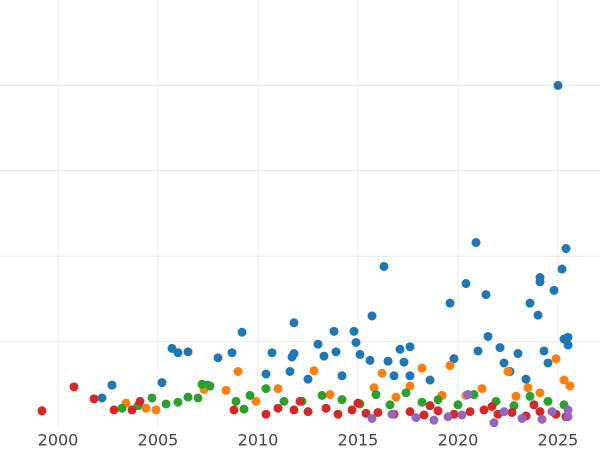  What do you see at coordinates (258, 440) in the screenshot?
I see `x-tick-label: 2010` at bounding box center [258, 440].